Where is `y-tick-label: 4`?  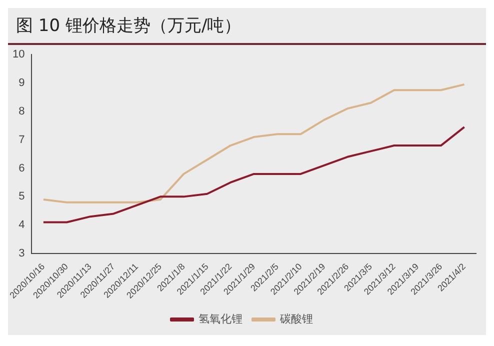 y-tick-label: 4 is located at coordinates (21, 225).